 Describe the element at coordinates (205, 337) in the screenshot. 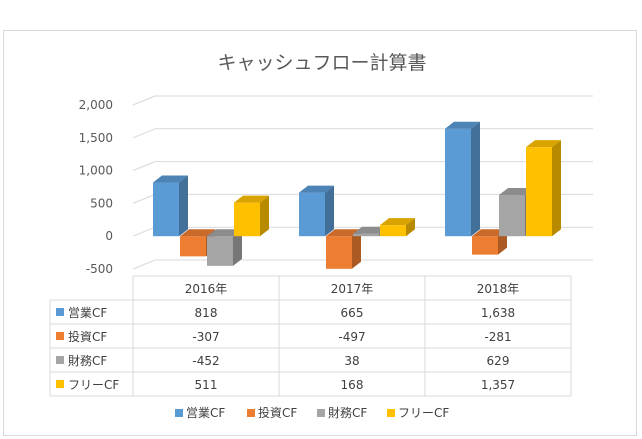

I see `data-value: -307` at that location.